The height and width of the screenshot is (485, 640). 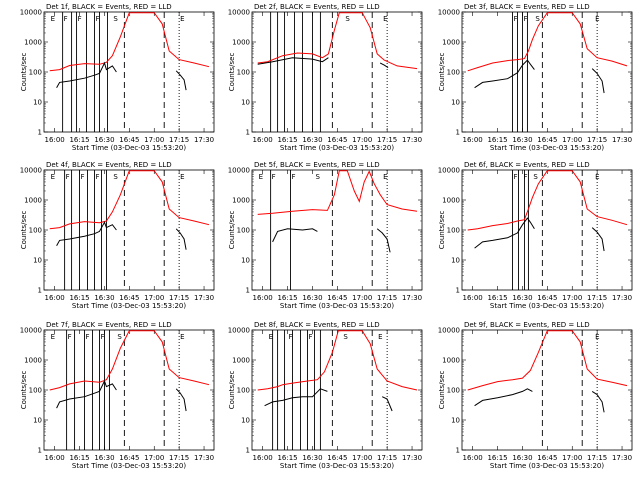 I want to click on panel-title: Det 5f, BLACK = Events, RED = LLD, so click(x=317, y=165).